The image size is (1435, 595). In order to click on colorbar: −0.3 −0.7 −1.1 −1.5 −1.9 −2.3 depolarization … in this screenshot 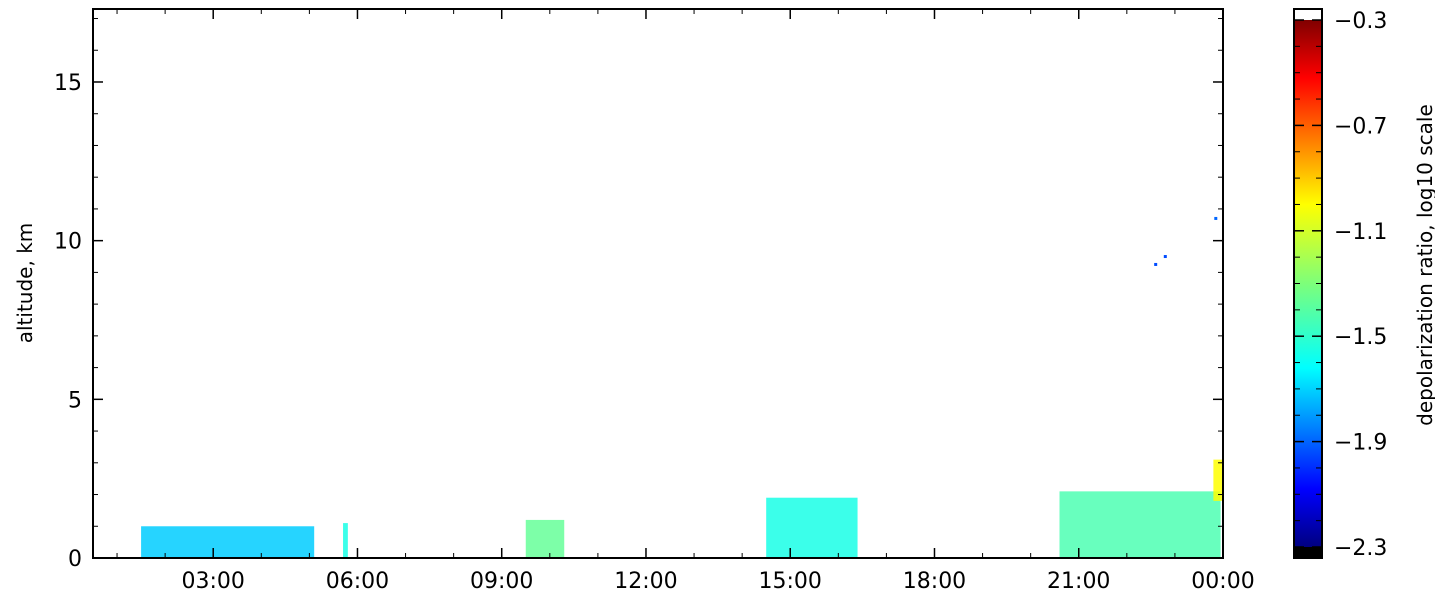, I will do `click(1364, 284)`.